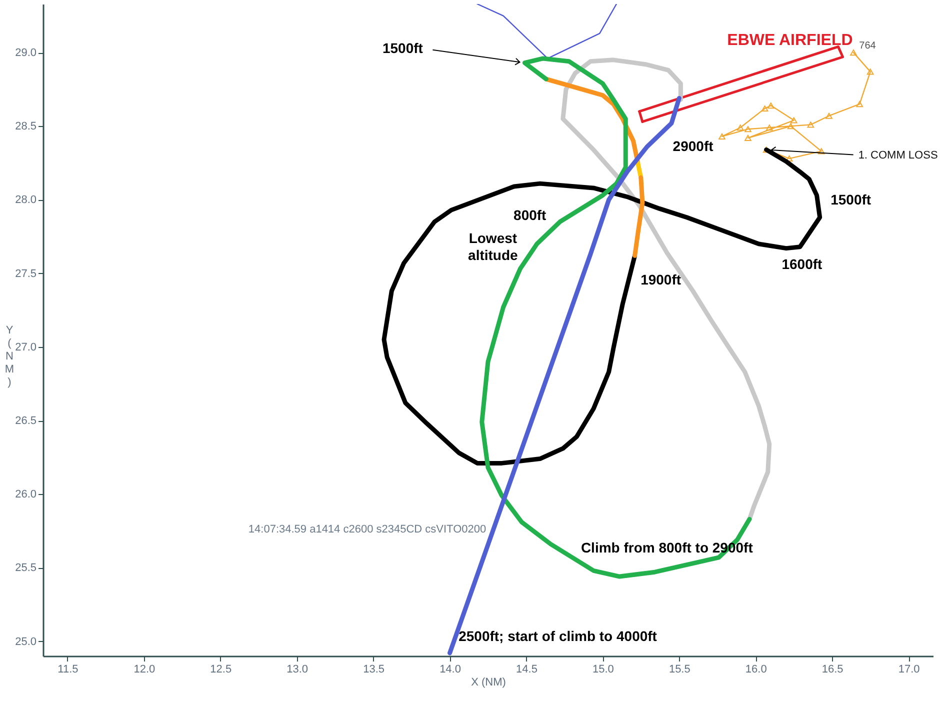 This screenshot has height=704, width=942. What do you see at coordinates (530, 214) in the screenshot?
I see `annotation: 800ft` at bounding box center [530, 214].